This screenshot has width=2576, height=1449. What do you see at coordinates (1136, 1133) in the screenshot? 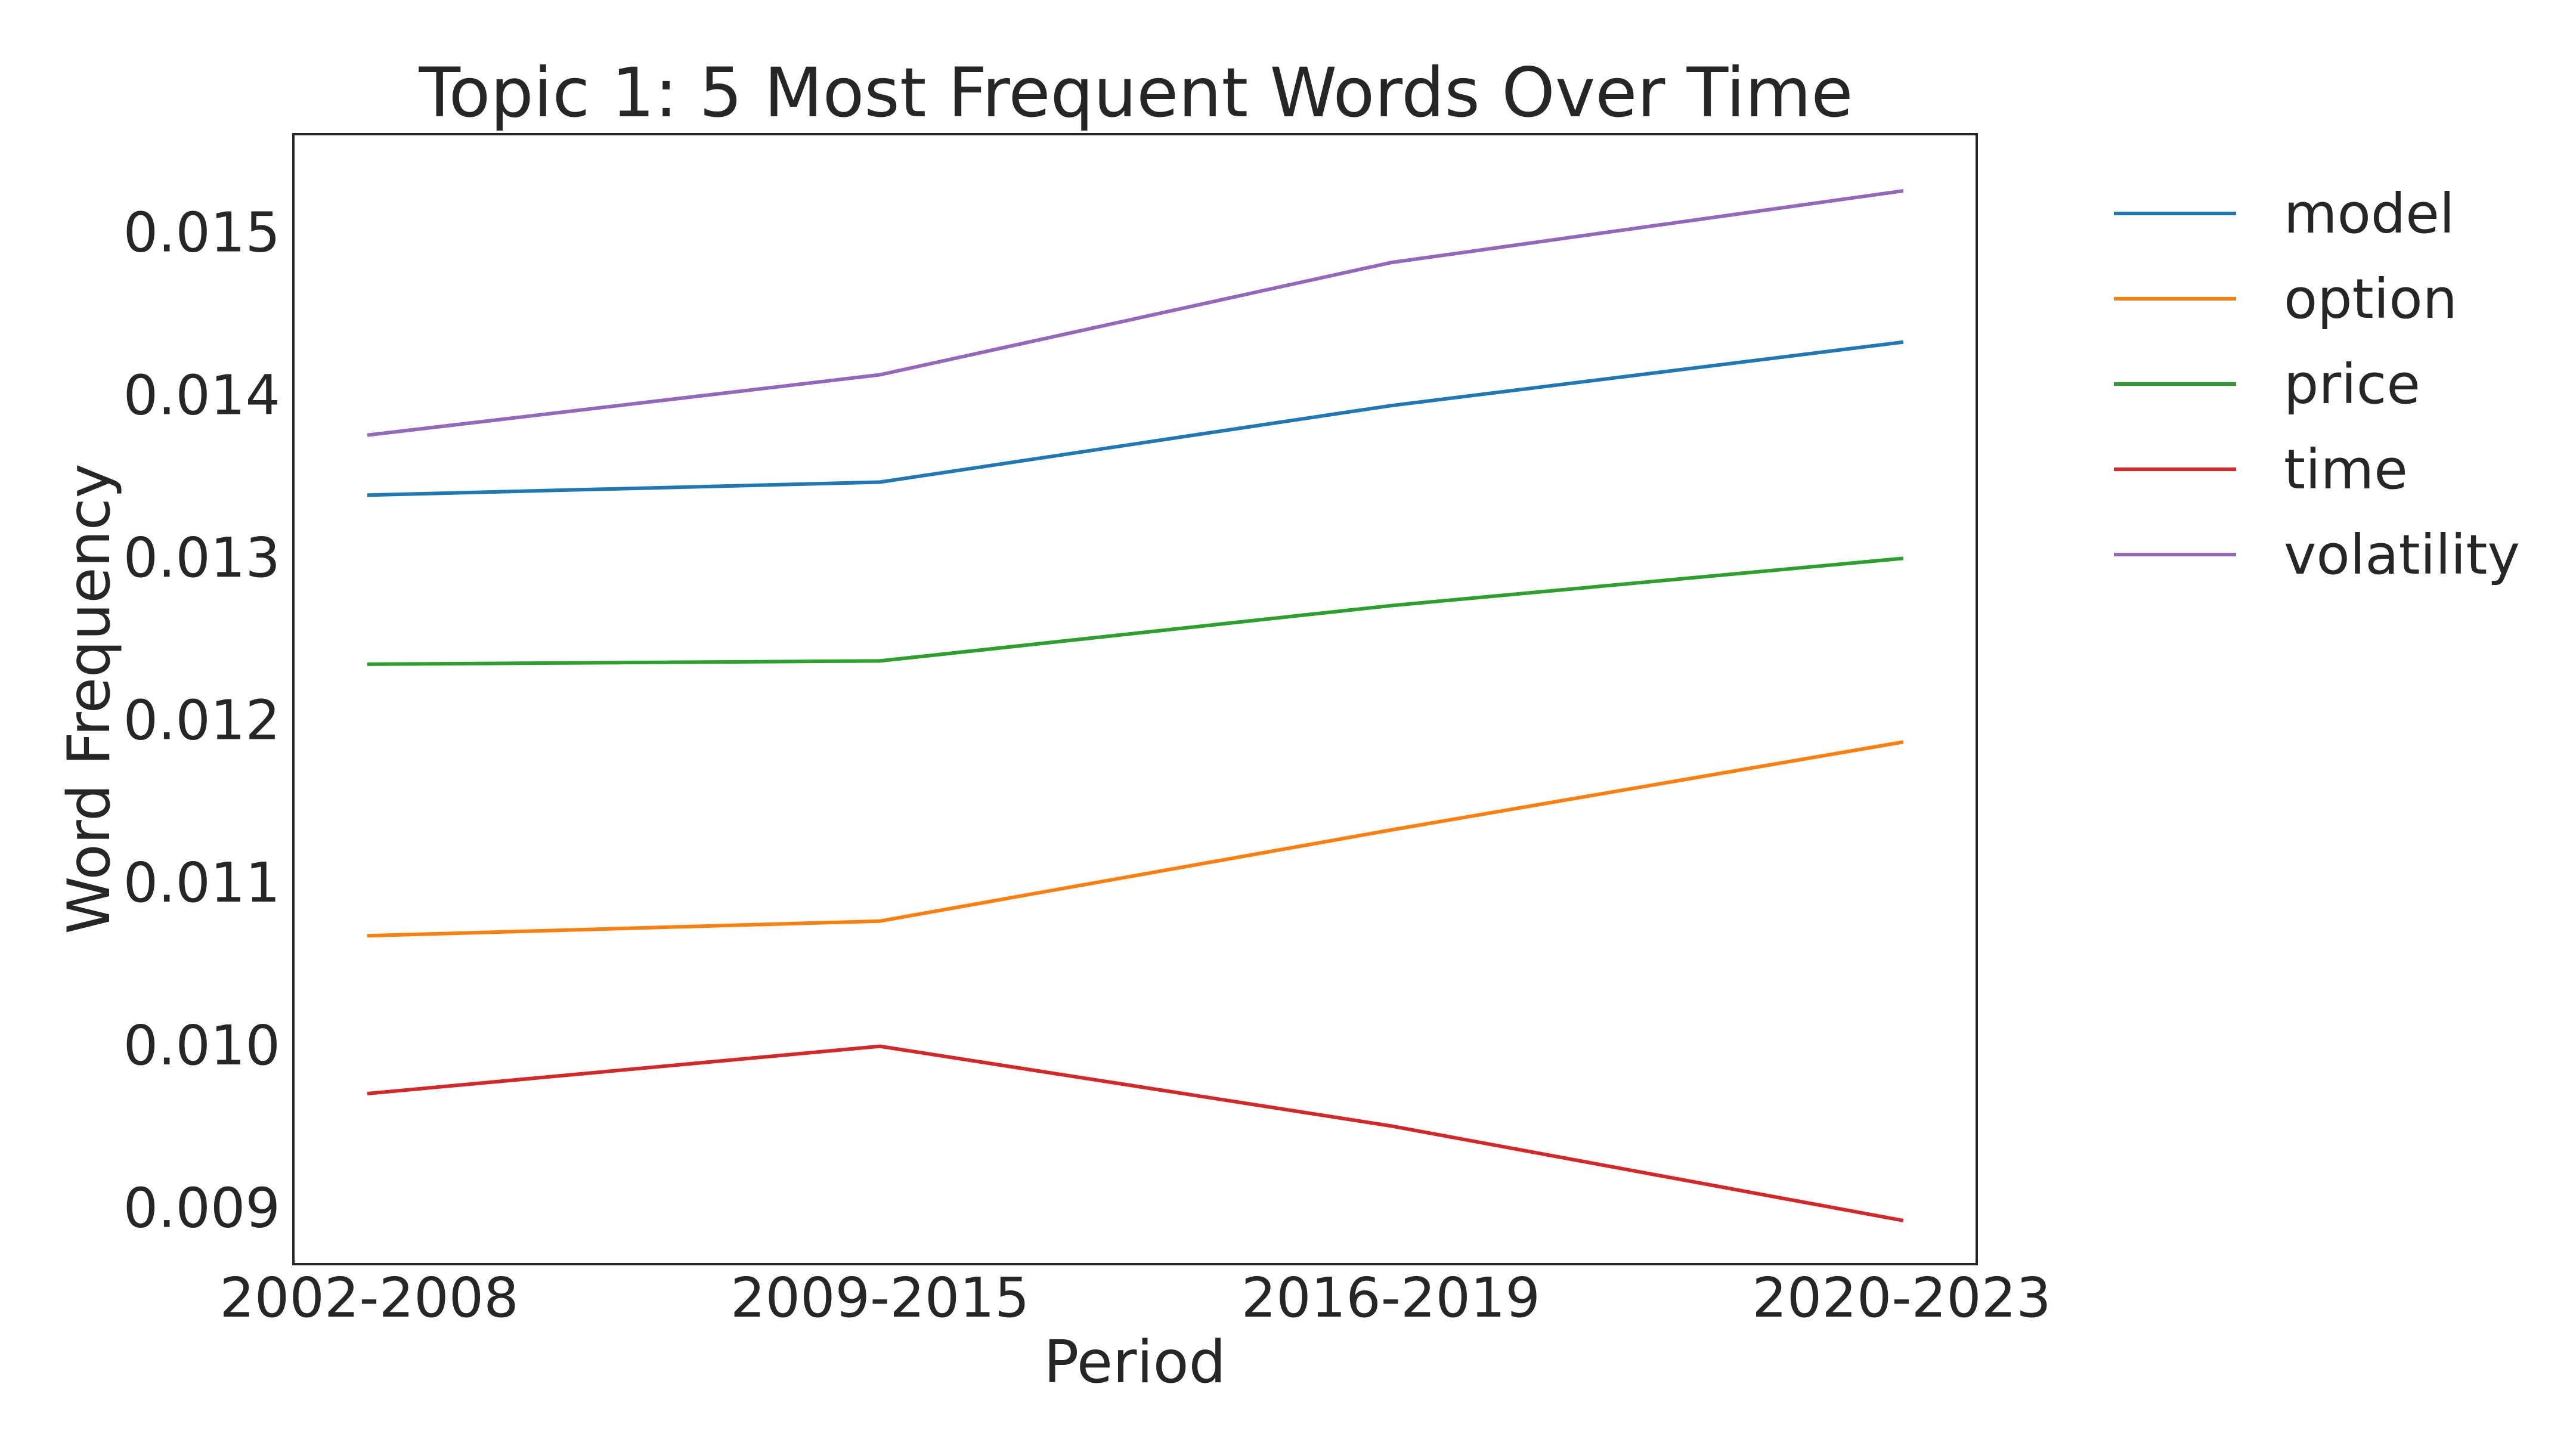
I see `series-line-time` at bounding box center [1136, 1133].